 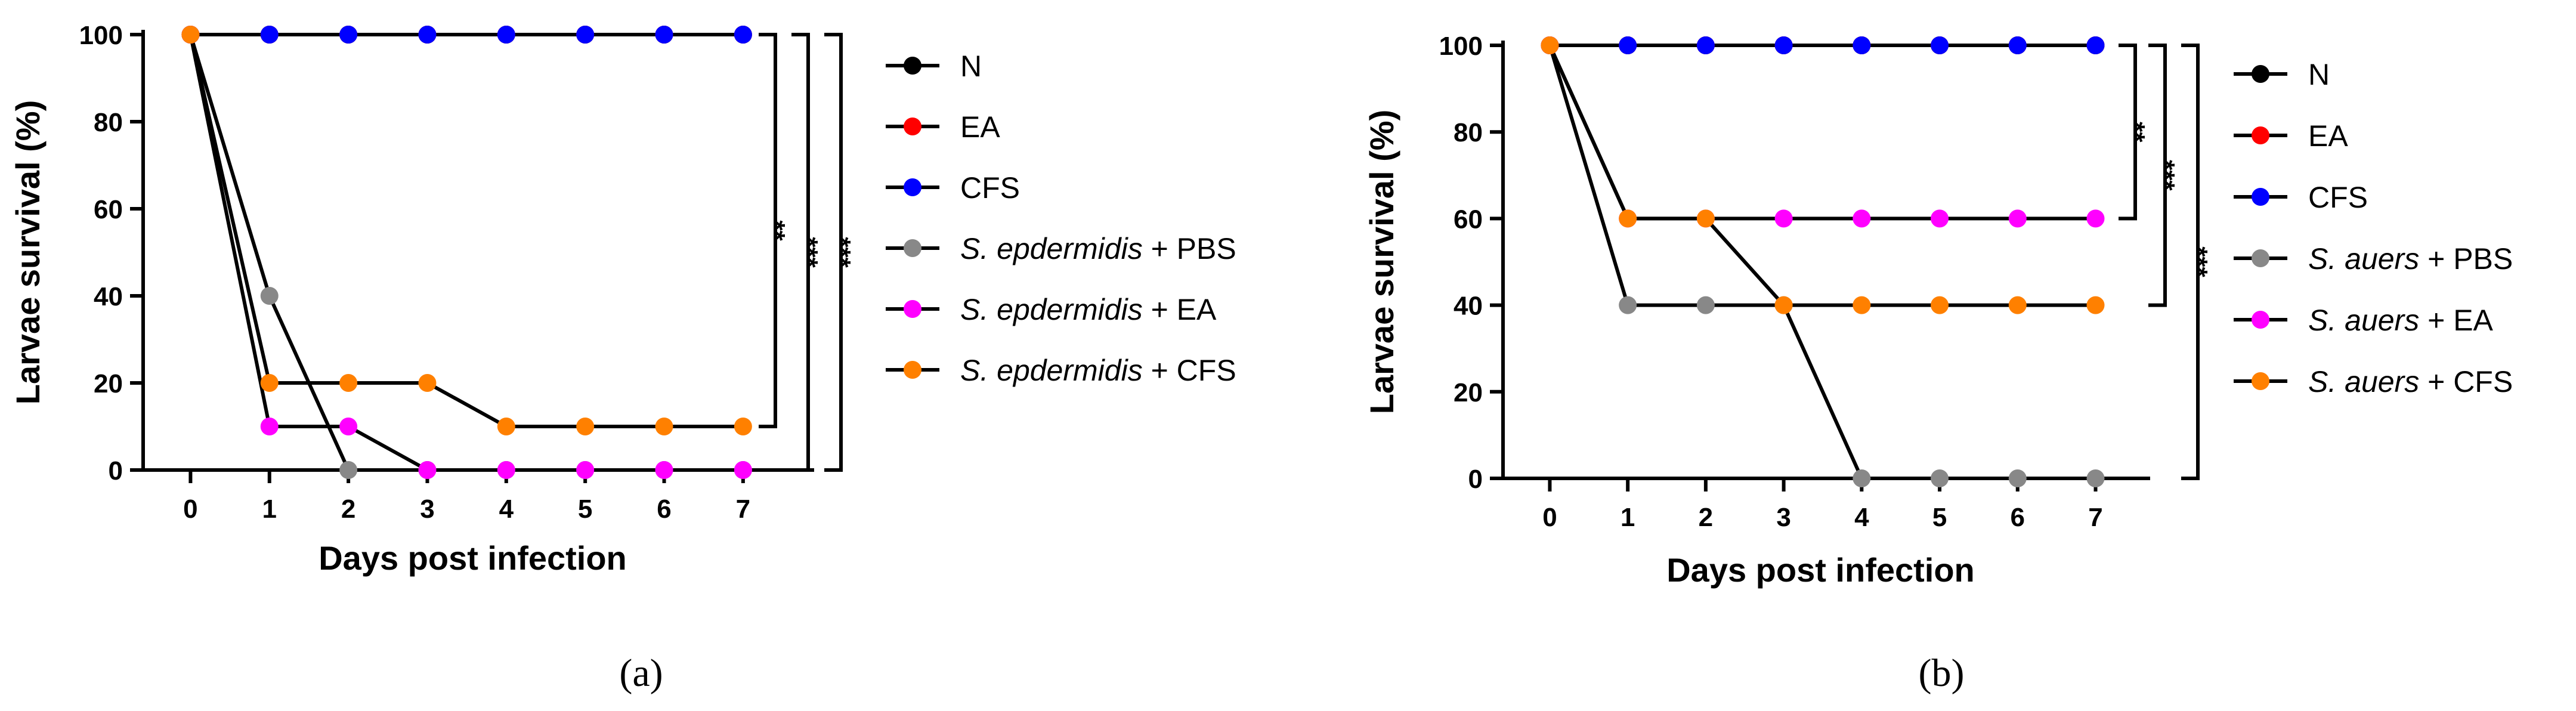 What do you see at coordinates (190, 509) in the screenshot?
I see `x-tick-label: 0` at bounding box center [190, 509].